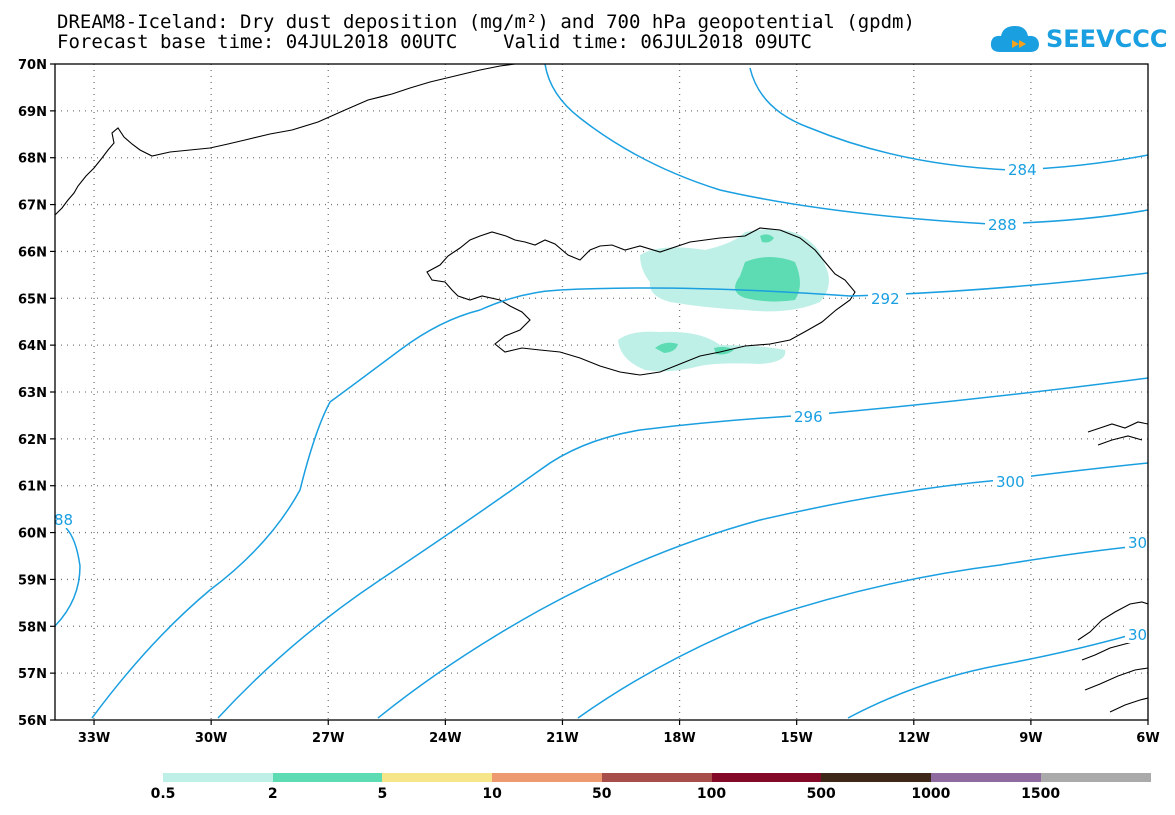 The height and width of the screenshot is (815, 1175). Describe the element at coordinates (32, 206) in the screenshot. I see `lat-label: 67N` at that location.